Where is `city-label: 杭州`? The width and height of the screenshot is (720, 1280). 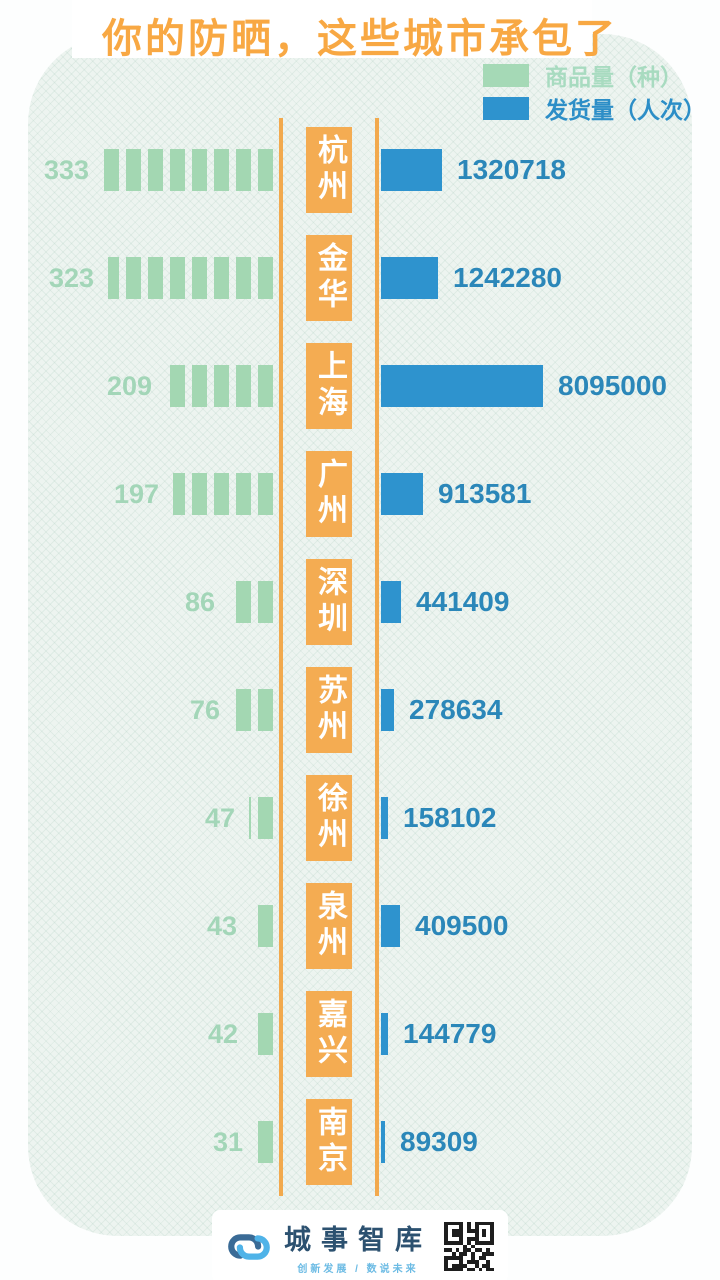
city-label: 杭州 is located at coordinates (329, 170).